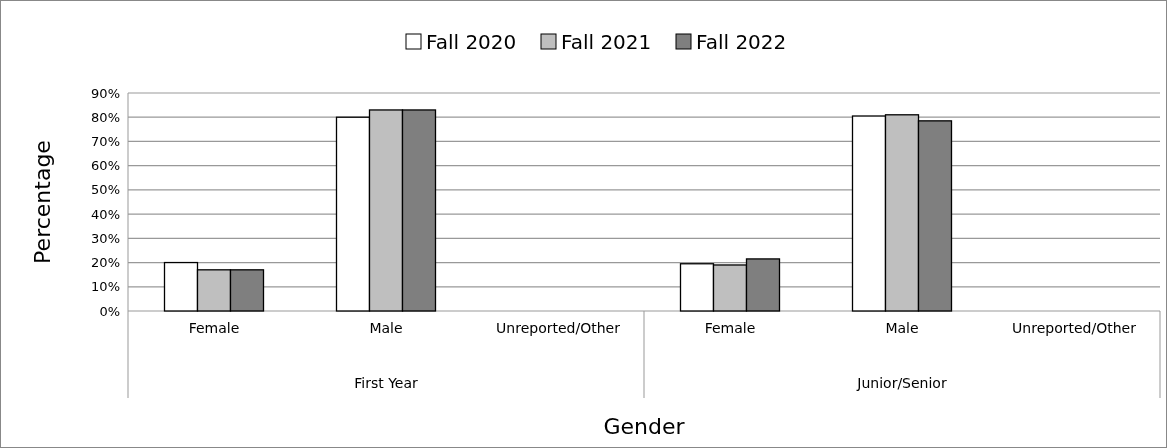  Describe the element at coordinates (644, 426) in the screenshot. I see `x-axis-title: Gender` at that location.